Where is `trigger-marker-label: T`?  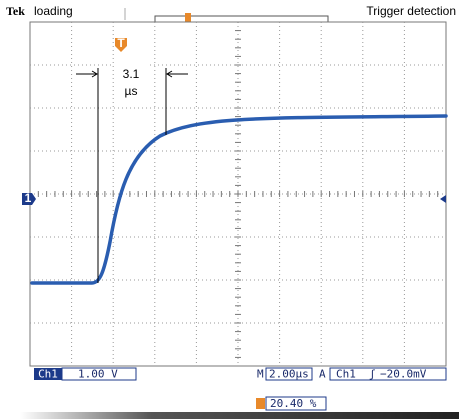
trigger-marker-label: T is located at coordinates (121, 43).